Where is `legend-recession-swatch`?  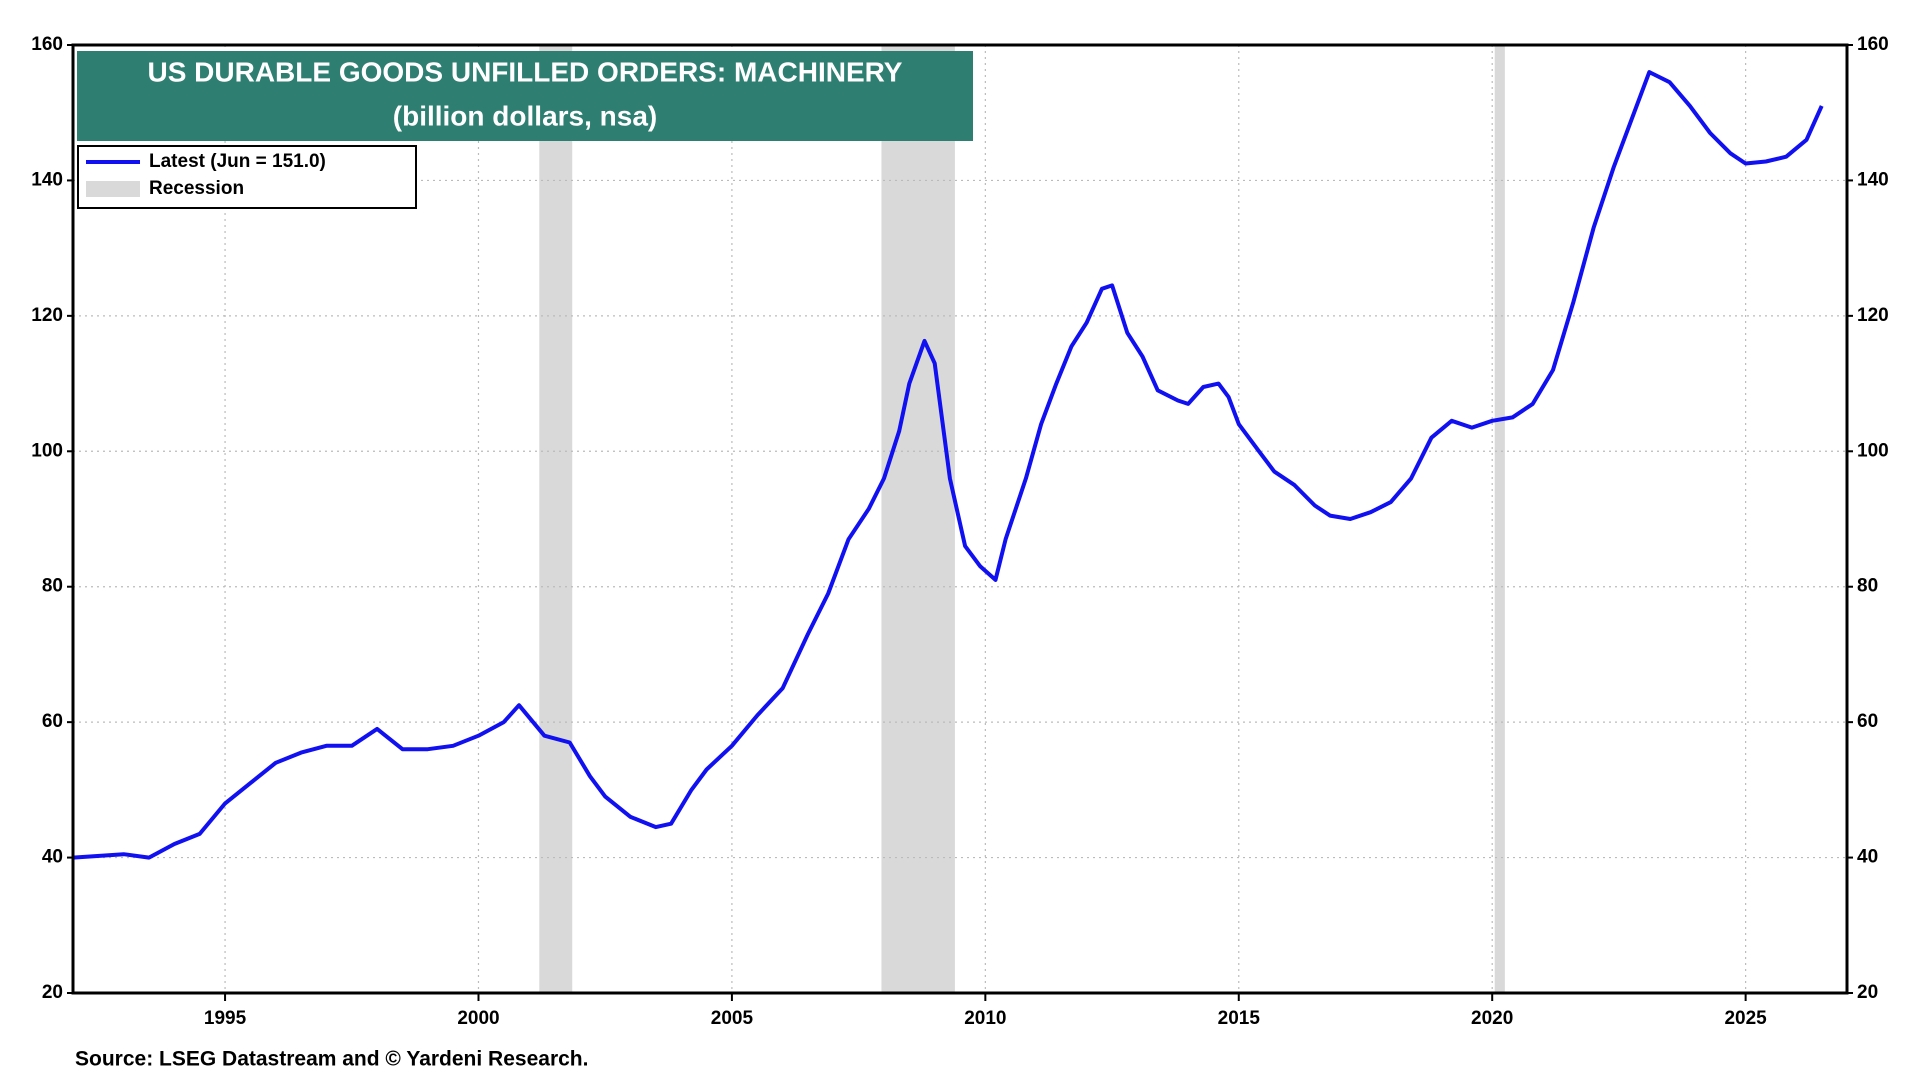
legend-recession-swatch is located at coordinates (113, 189).